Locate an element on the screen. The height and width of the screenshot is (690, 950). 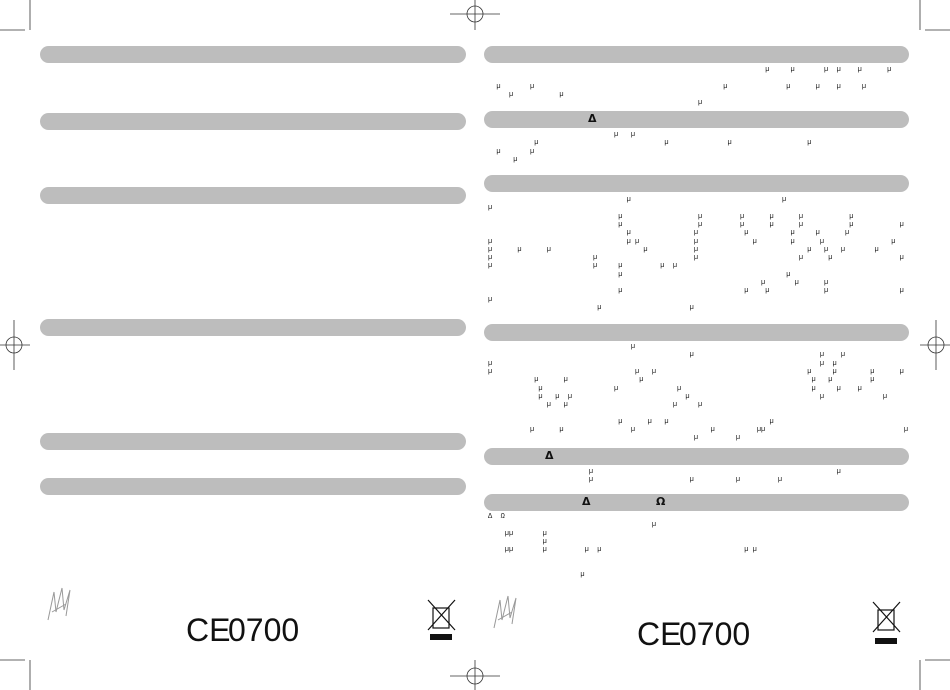
text-line: µ µ µ µ µ µ µ µ is located at coordinates (692, 241).